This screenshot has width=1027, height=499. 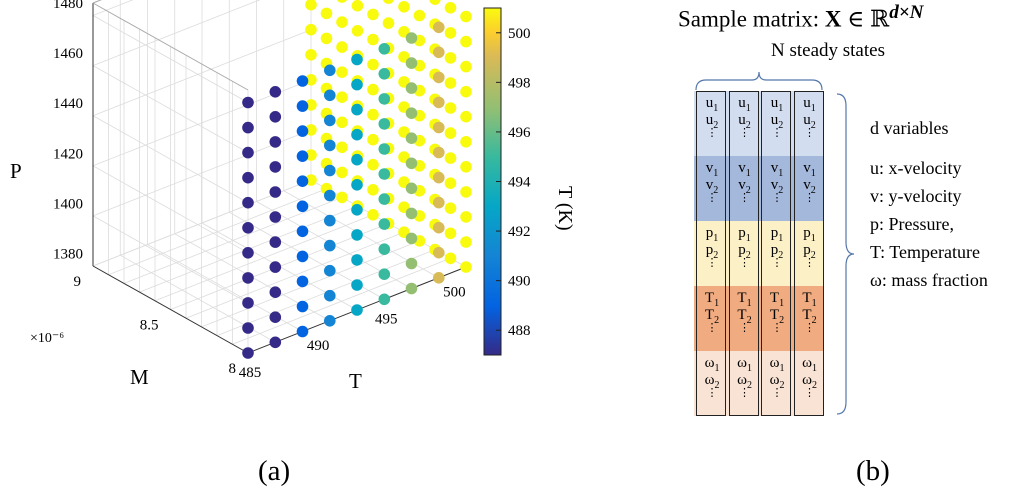 What do you see at coordinates (909, 128) in the screenshot?
I see `rows-label: d variables` at bounding box center [909, 128].